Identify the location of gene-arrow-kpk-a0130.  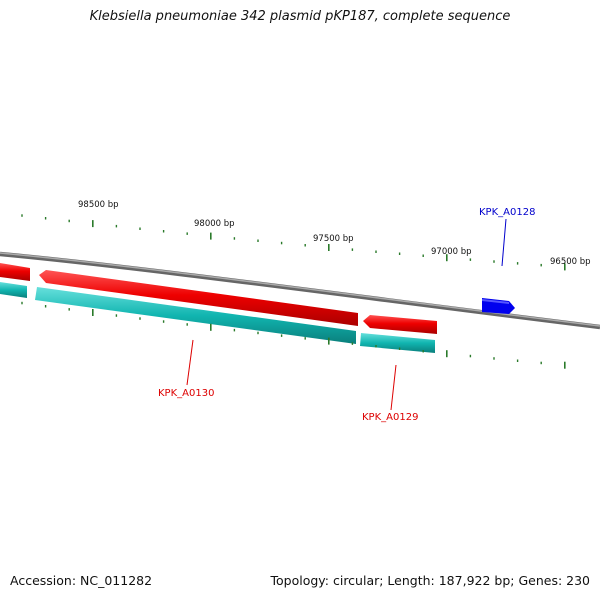
(198, 298).